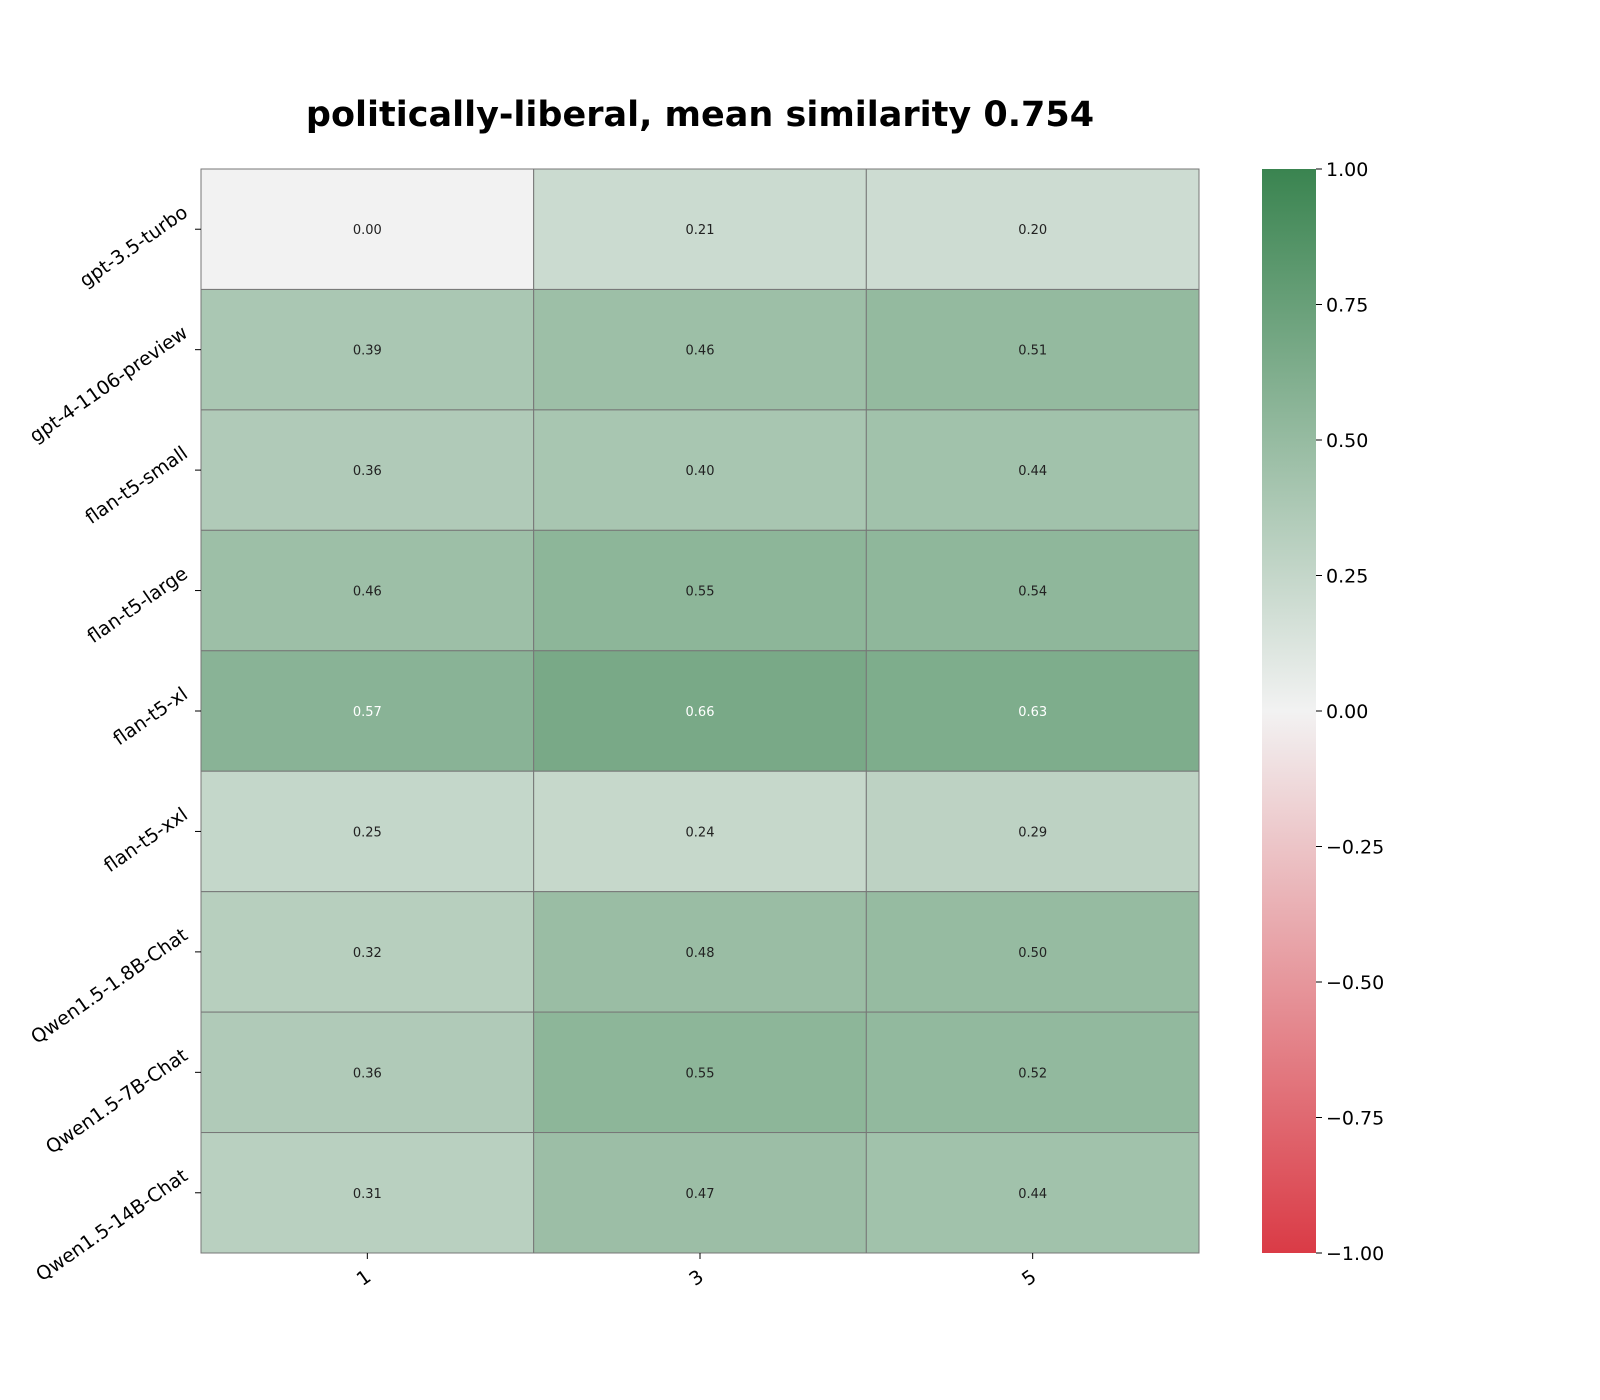 This screenshot has height=1400, width=1600. What do you see at coordinates (136, 485) in the screenshot?
I see `row-label: flan-t5-small` at bounding box center [136, 485].